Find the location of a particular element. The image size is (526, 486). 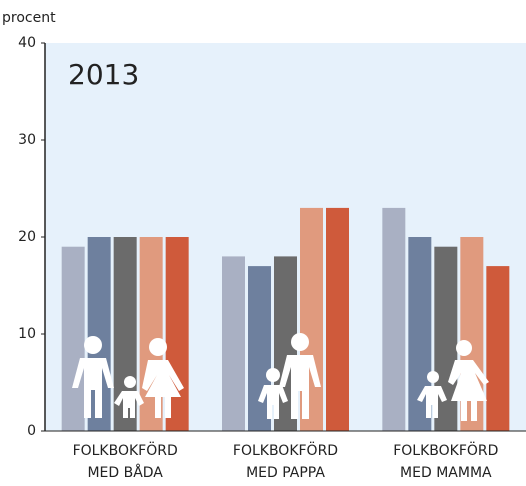

x-tick-label: FOLKBOKFÖRD MED MAMMA is located at coordinates (445, 461).